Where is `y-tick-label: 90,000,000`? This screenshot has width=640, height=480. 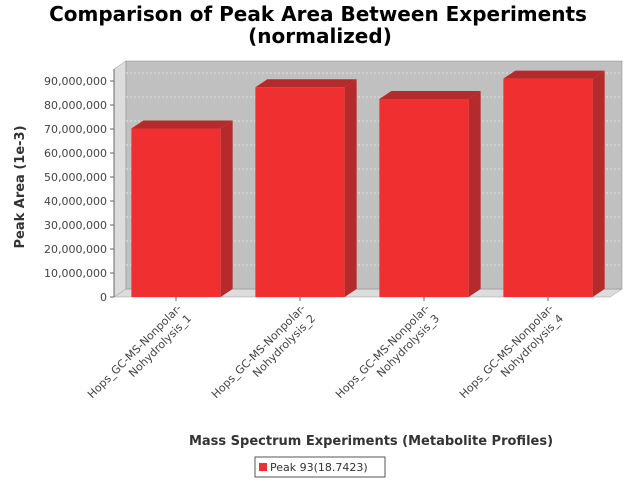
y-tick-label: 90,000,000 is located at coordinates (75, 81).